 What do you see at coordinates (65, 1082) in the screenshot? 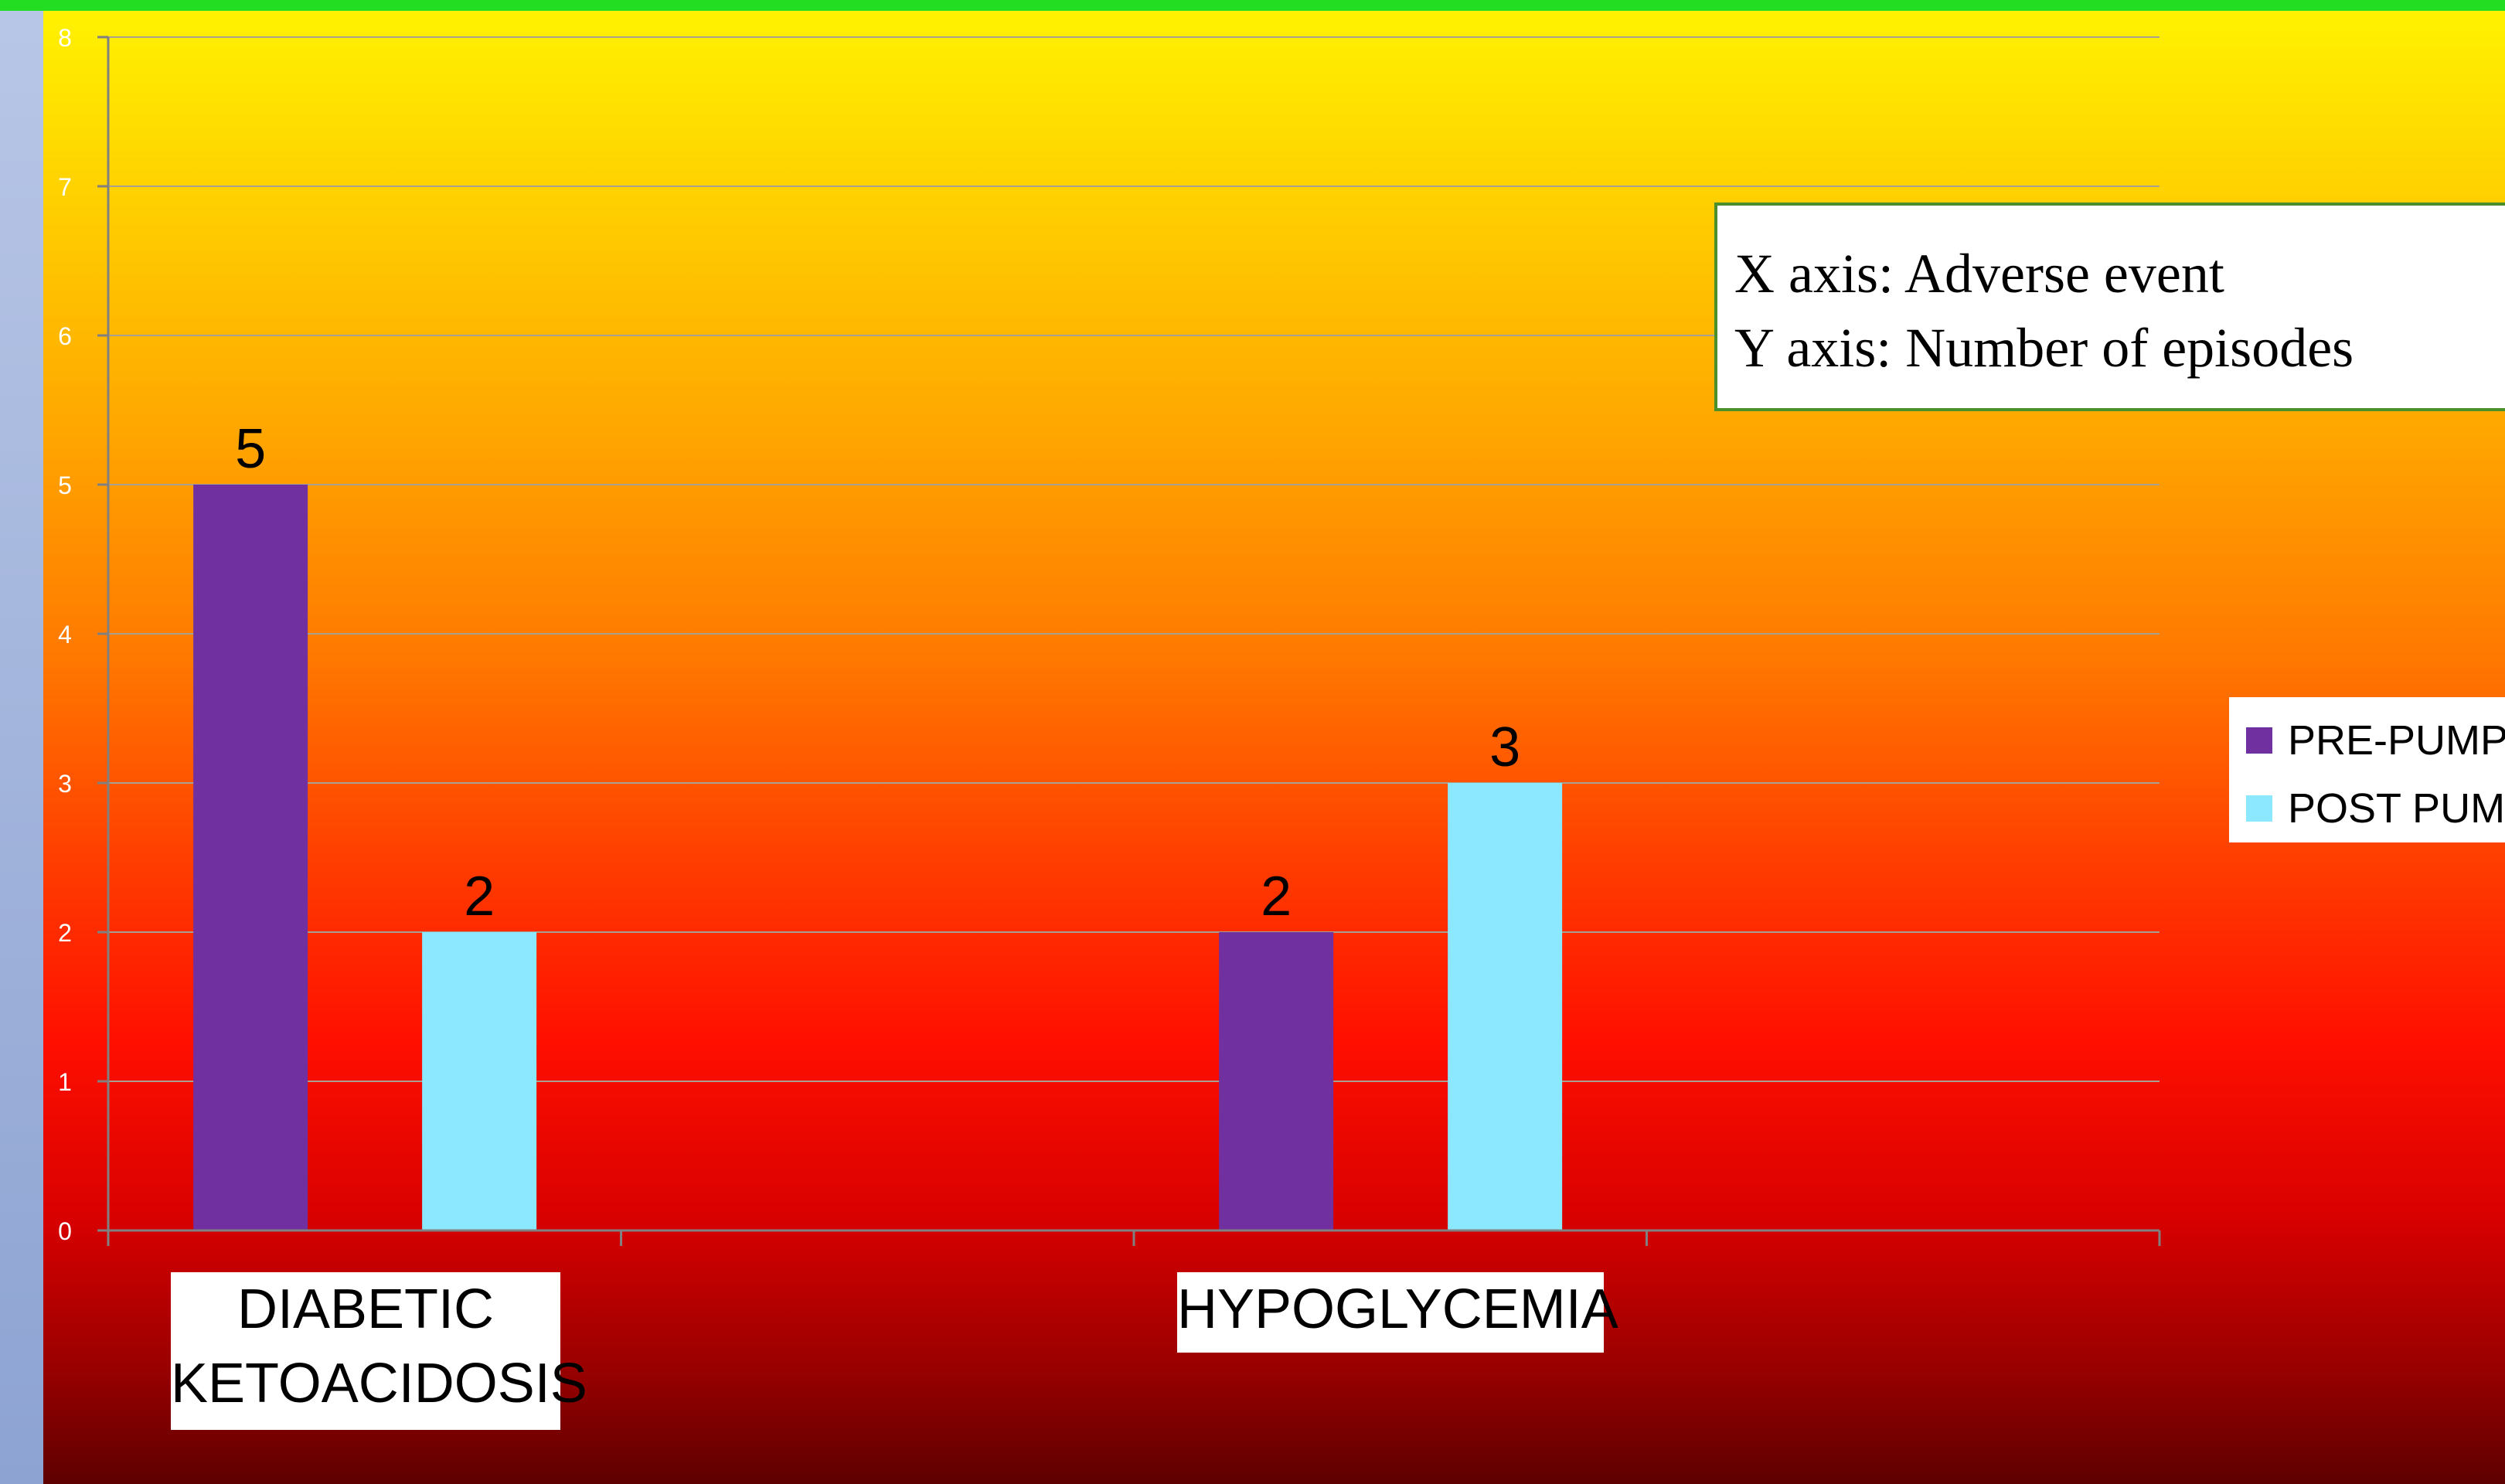
I see `y-tick-label: 1` at bounding box center [65, 1082].